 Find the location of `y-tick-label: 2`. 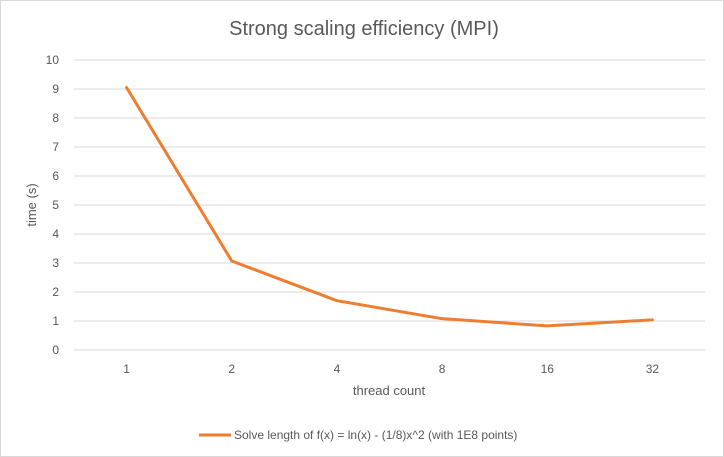

y-tick-label: 2 is located at coordinates (55, 292).